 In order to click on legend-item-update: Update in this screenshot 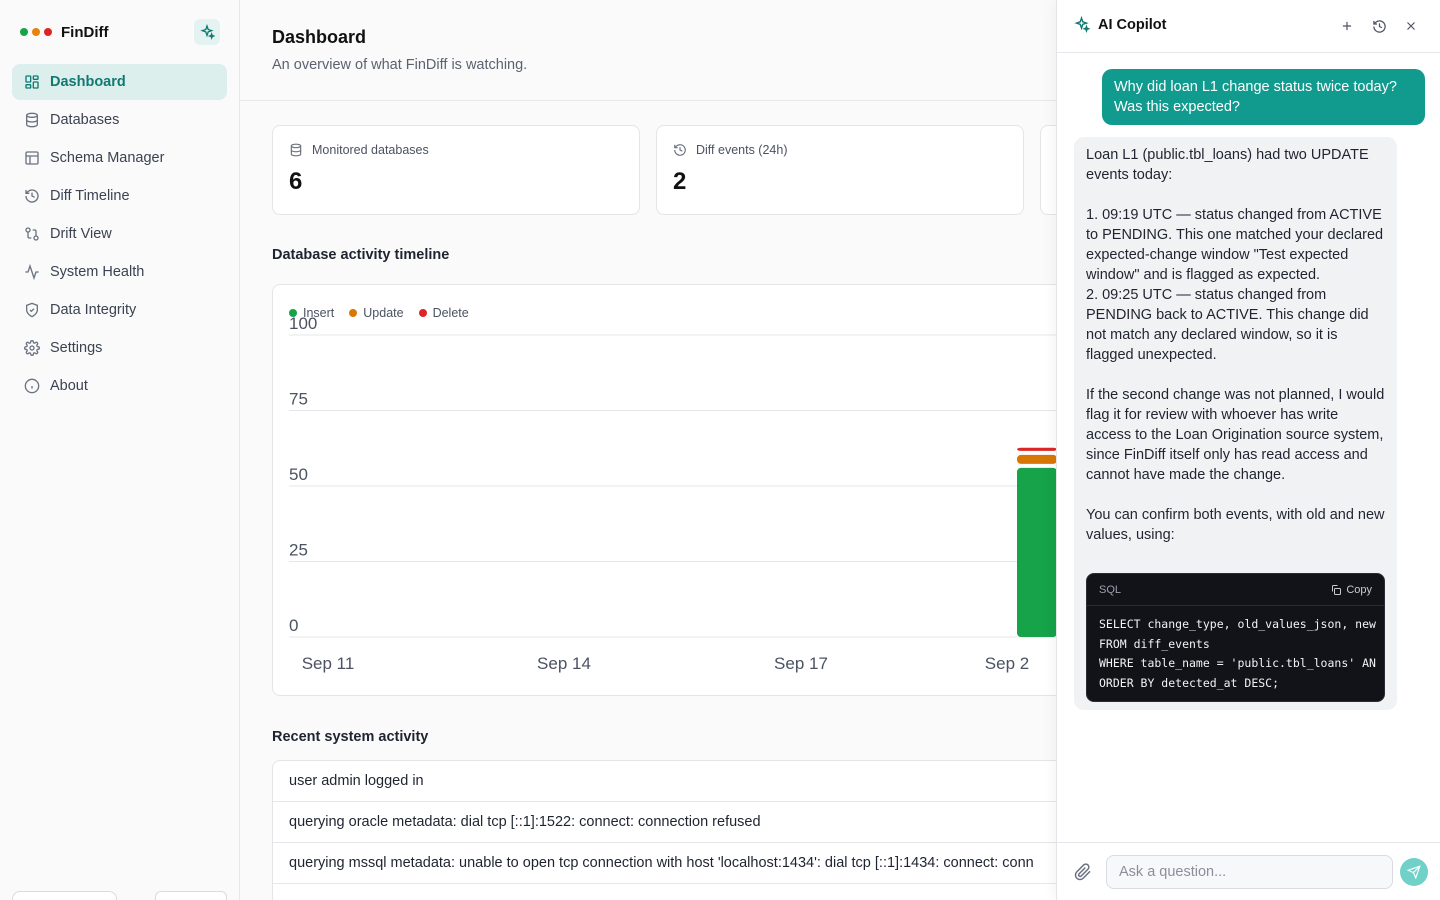, I will do `click(376, 313)`.